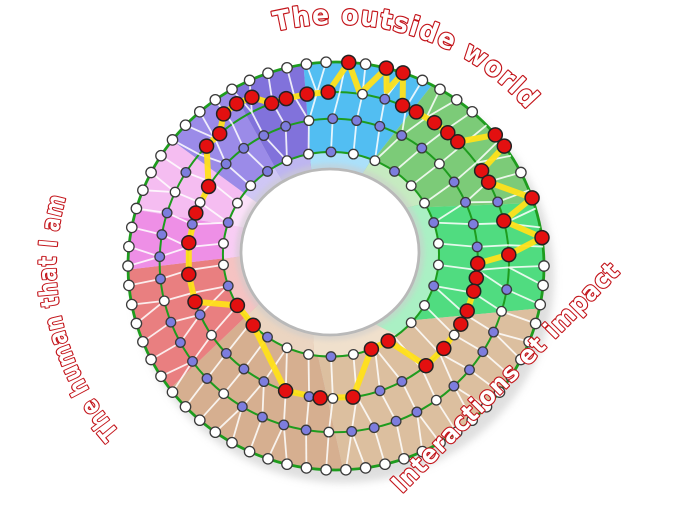 Image resolution: width=677 pixels, height=511 pixels. I want to click on sector-tint-slate-purple-top-left, so click(293, 167).